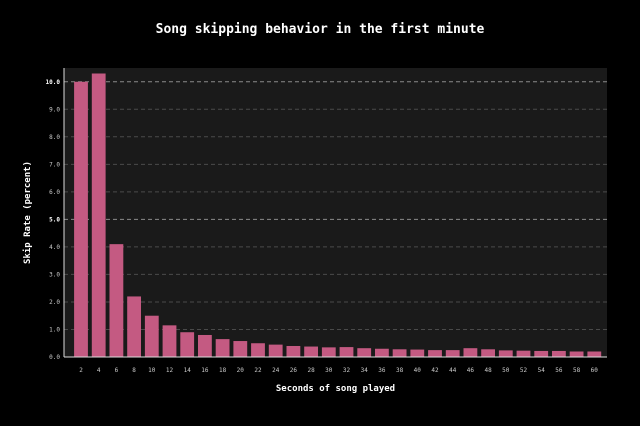  What do you see at coordinates (258, 370) in the screenshot?
I see `x-tick-label: 22` at bounding box center [258, 370].